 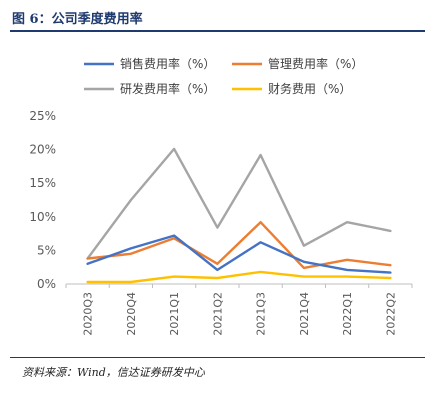 I want to click on y-tick-label: 20%, so click(x=42, y=150).